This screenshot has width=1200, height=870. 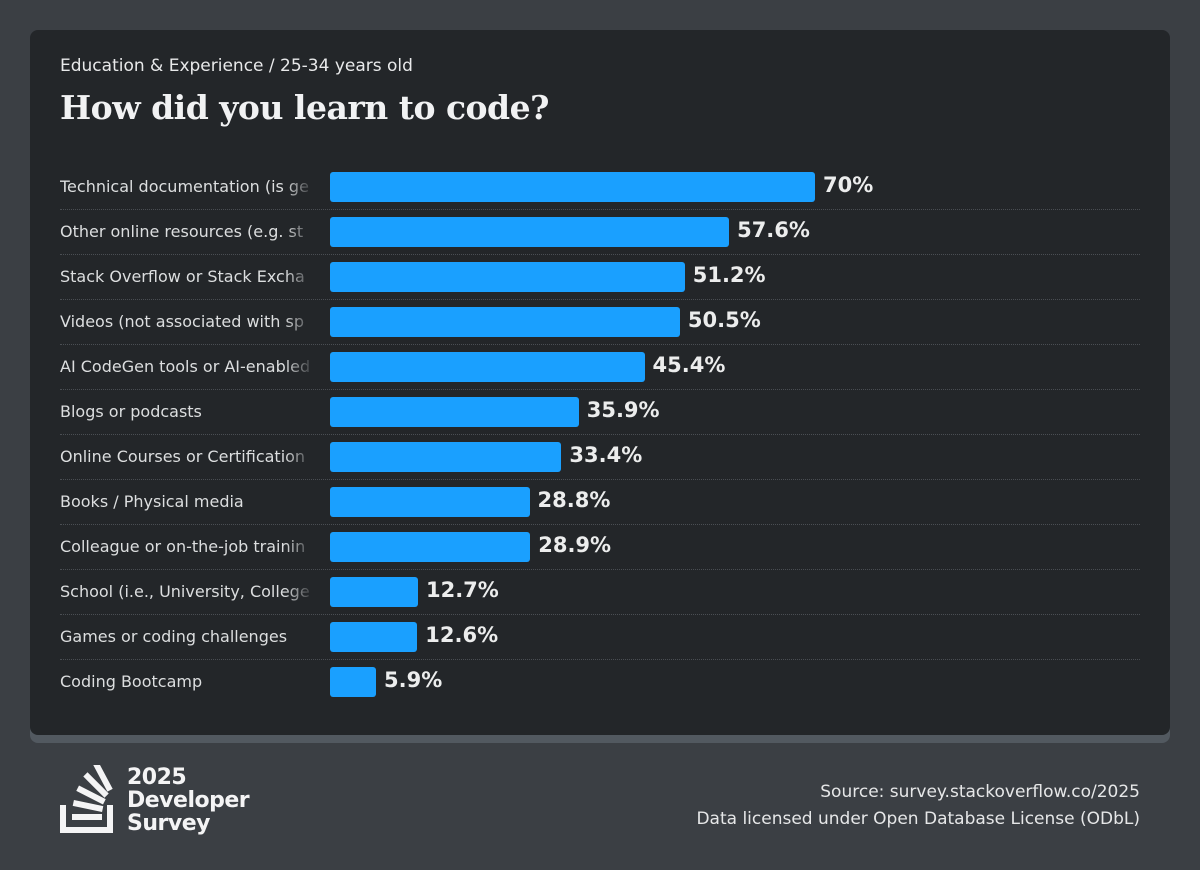 I want to click on value-label: 35.9%, so click(x=623, y=410).